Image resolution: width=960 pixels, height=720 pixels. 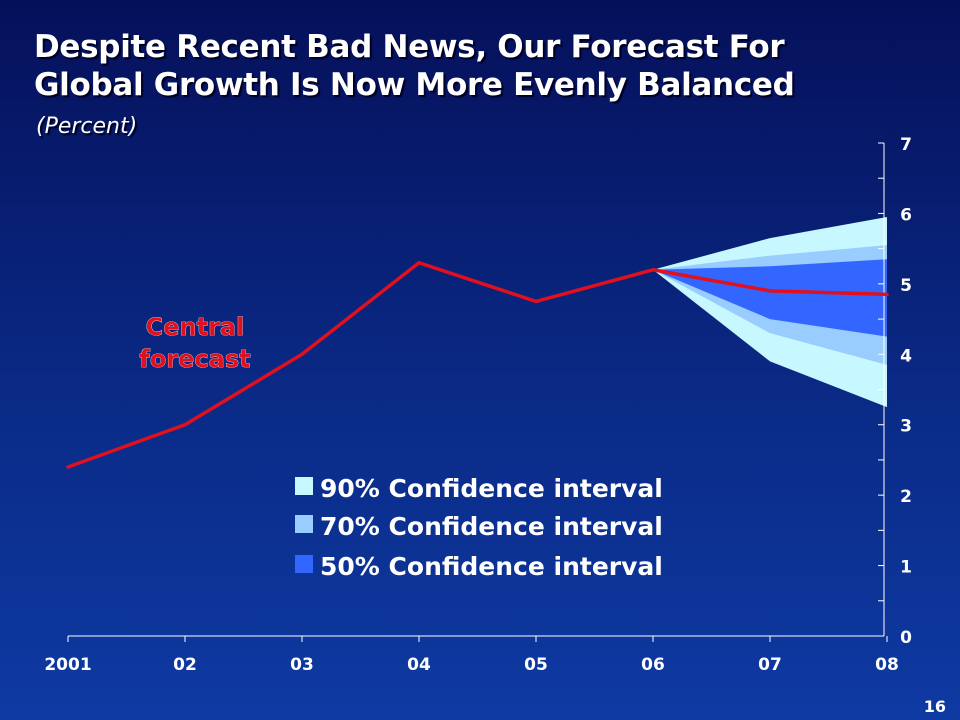 What do you see at coordinates (491, 526) in the screenshot?
I see `legend-label: 70% Confidence interval` at bounding box center [491, 526].